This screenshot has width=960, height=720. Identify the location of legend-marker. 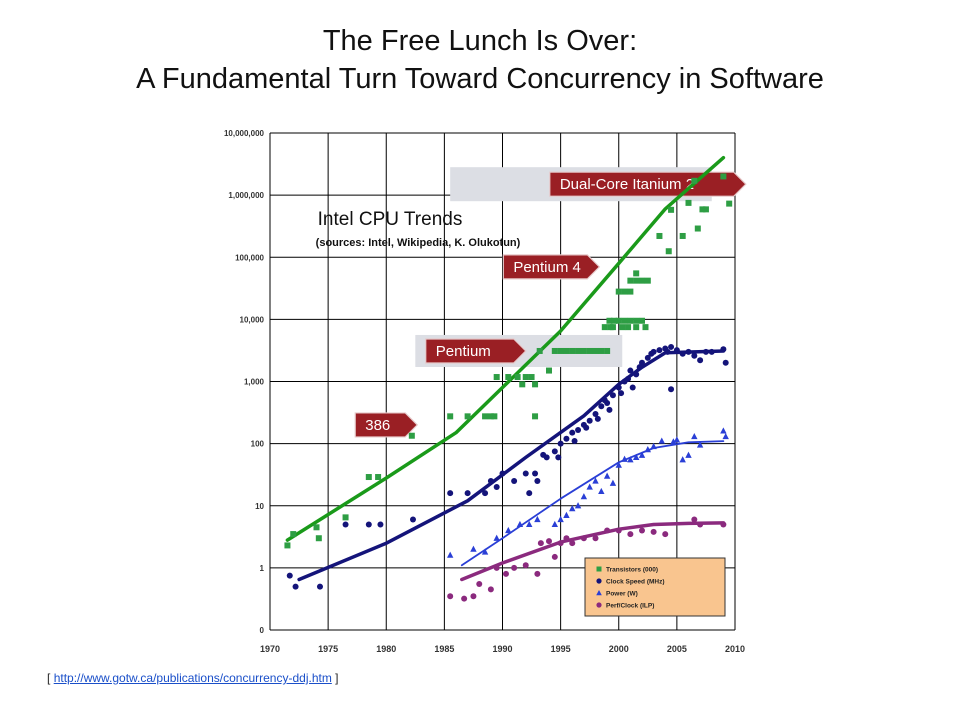
(599, 593).